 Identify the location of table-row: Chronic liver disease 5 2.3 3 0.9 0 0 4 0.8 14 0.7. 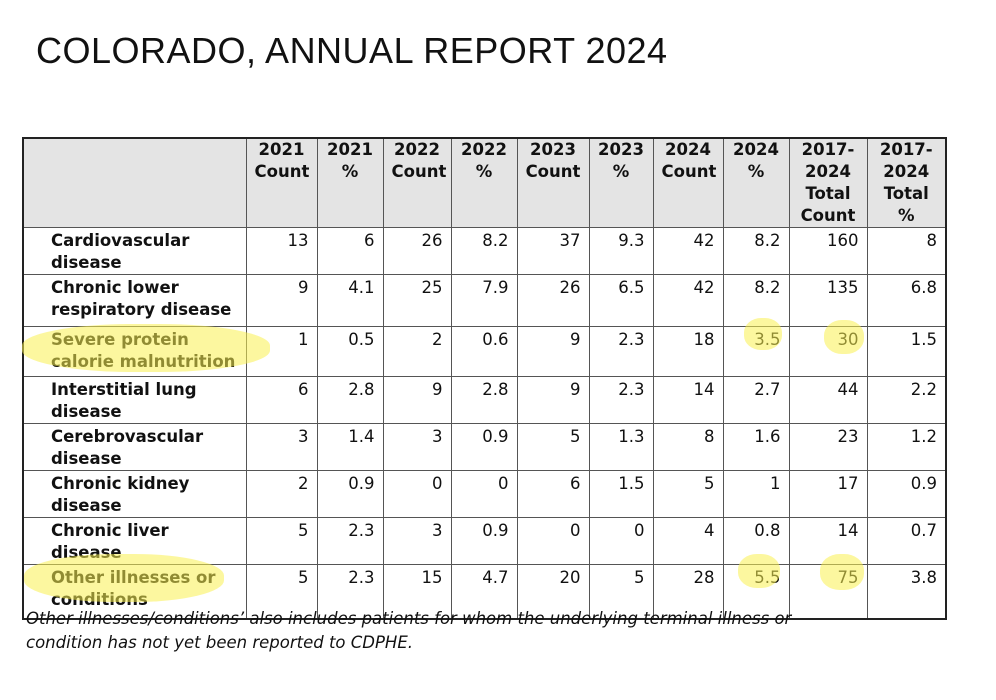
(484, 541).